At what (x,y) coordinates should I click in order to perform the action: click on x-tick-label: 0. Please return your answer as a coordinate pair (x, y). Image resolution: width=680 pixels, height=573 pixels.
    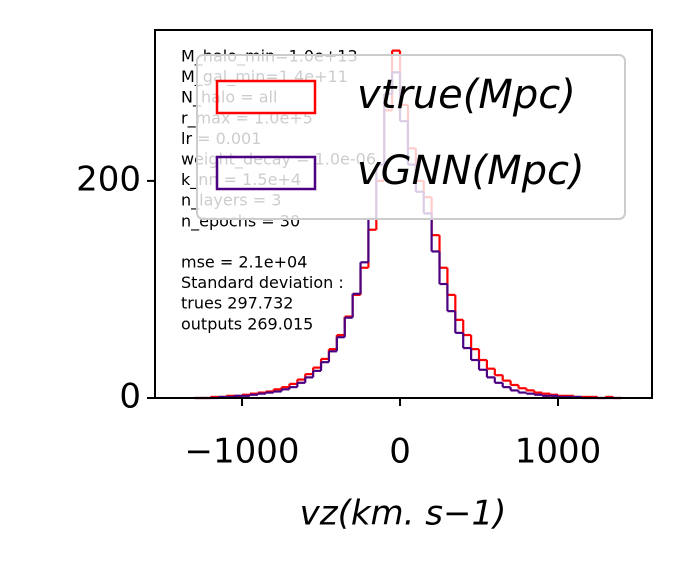
    Looking at the image, I should click on (400, 452).